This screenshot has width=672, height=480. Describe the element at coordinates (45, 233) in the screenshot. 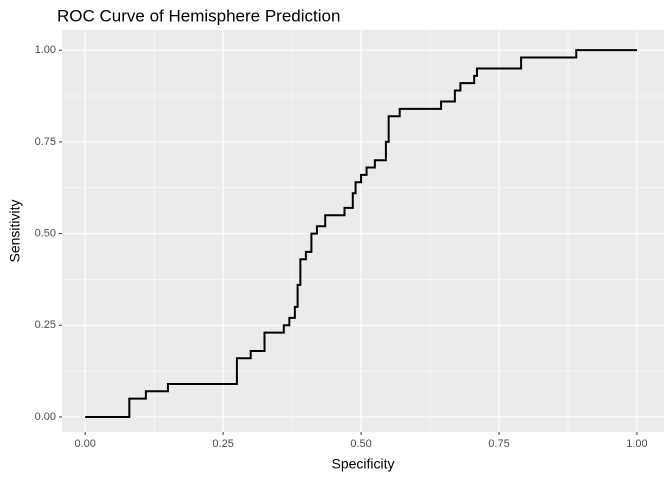

I see `y-tick-label: 0.50` at that location.